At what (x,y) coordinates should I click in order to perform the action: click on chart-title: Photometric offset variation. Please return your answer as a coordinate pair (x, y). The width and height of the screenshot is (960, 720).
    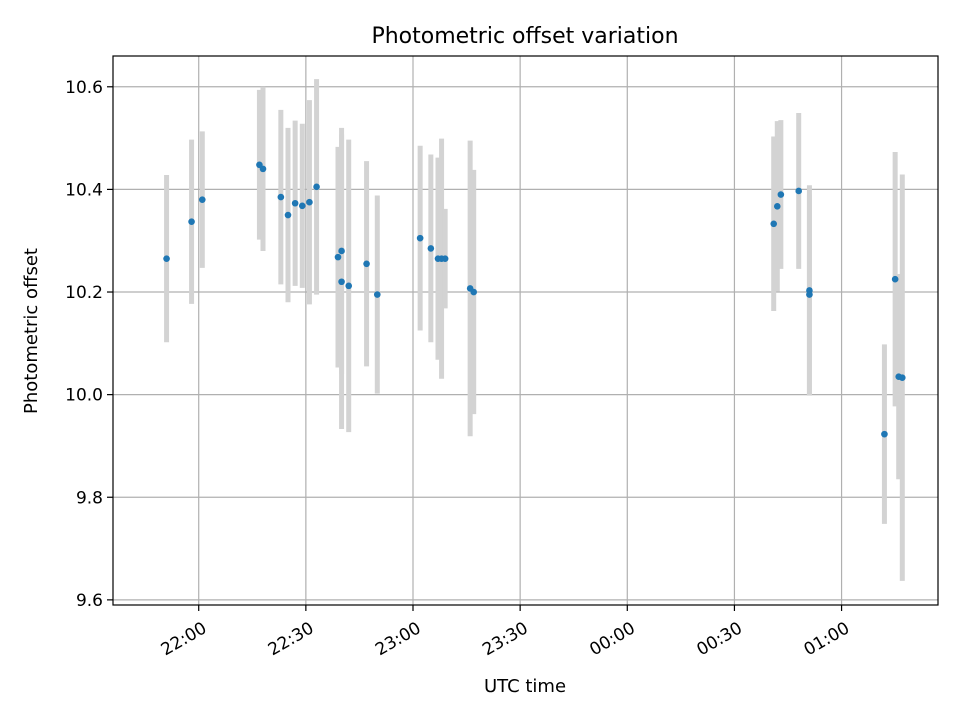
    Looking at the image, I should click on (524, 36).